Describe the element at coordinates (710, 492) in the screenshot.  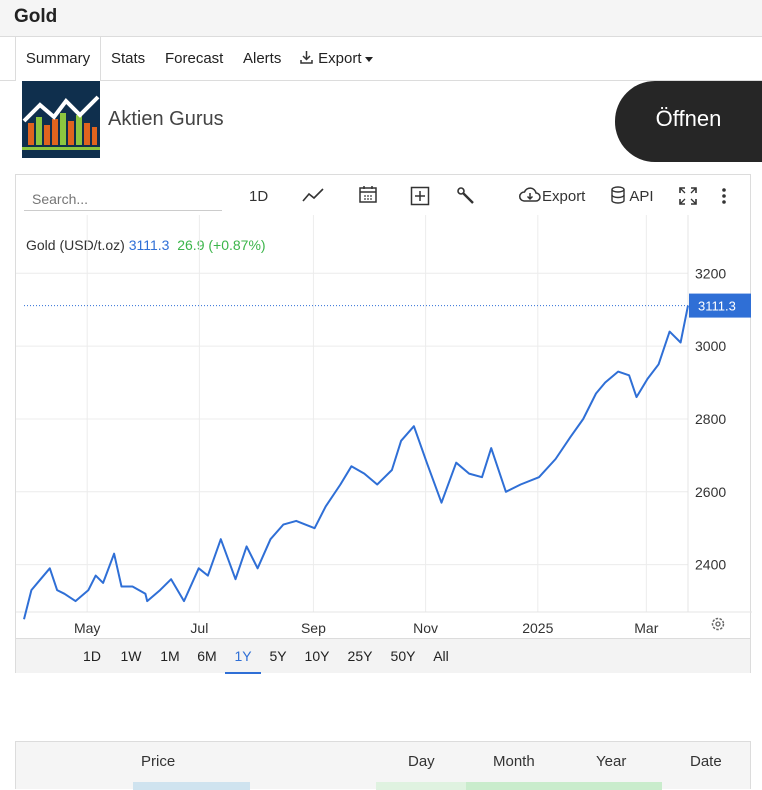
I see `y-tick-label: 2600` at that location.